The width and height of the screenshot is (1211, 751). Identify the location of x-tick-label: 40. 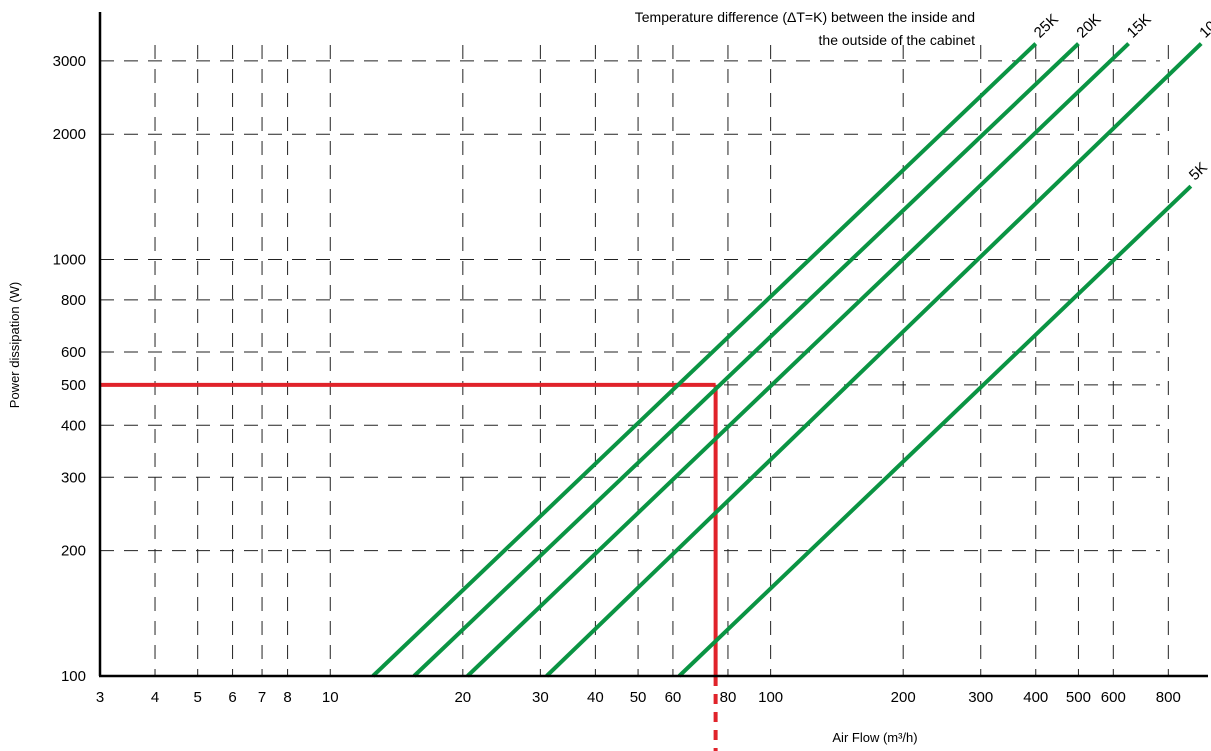
(595, 697).